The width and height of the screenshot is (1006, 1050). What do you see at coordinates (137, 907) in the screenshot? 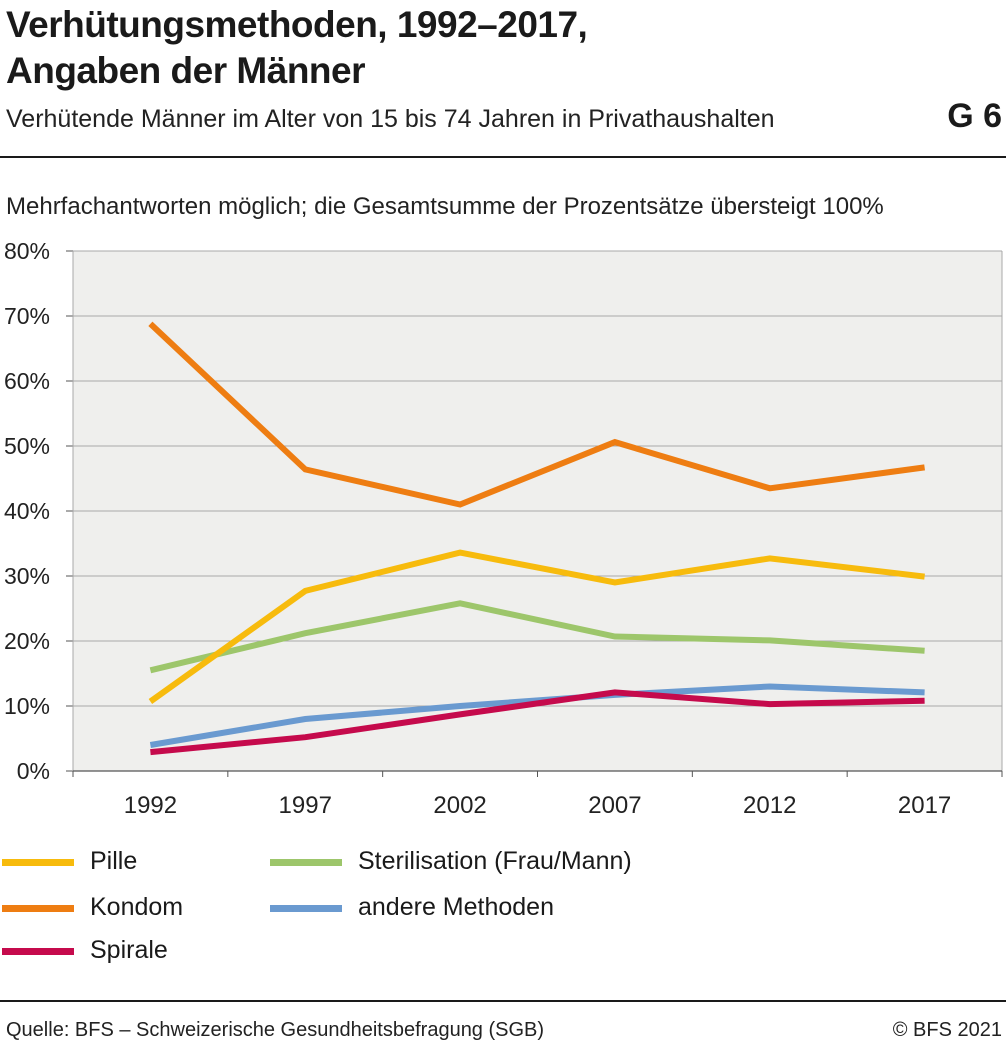
I see `legend-label: Kondom` at bounding box center [137, 907].